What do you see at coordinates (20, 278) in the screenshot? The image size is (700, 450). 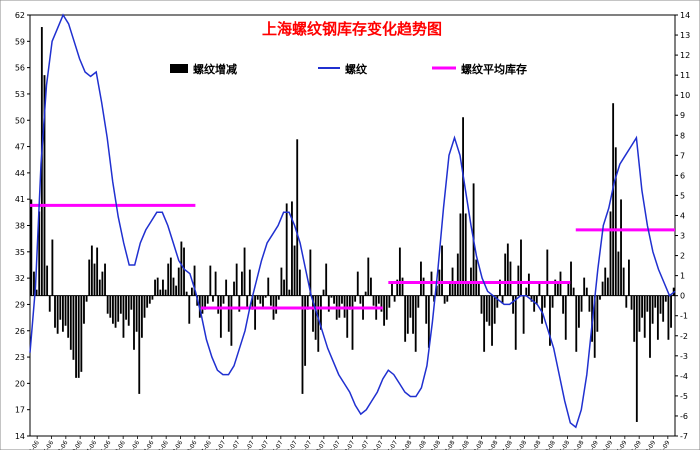 I see `y-left-tick-label: 32` at bounding box center [20, 278].